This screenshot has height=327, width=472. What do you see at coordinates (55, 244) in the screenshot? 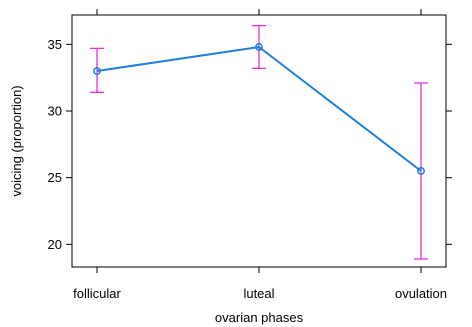
I see `y-tick-label: 20` at bounding box center [55, 244].